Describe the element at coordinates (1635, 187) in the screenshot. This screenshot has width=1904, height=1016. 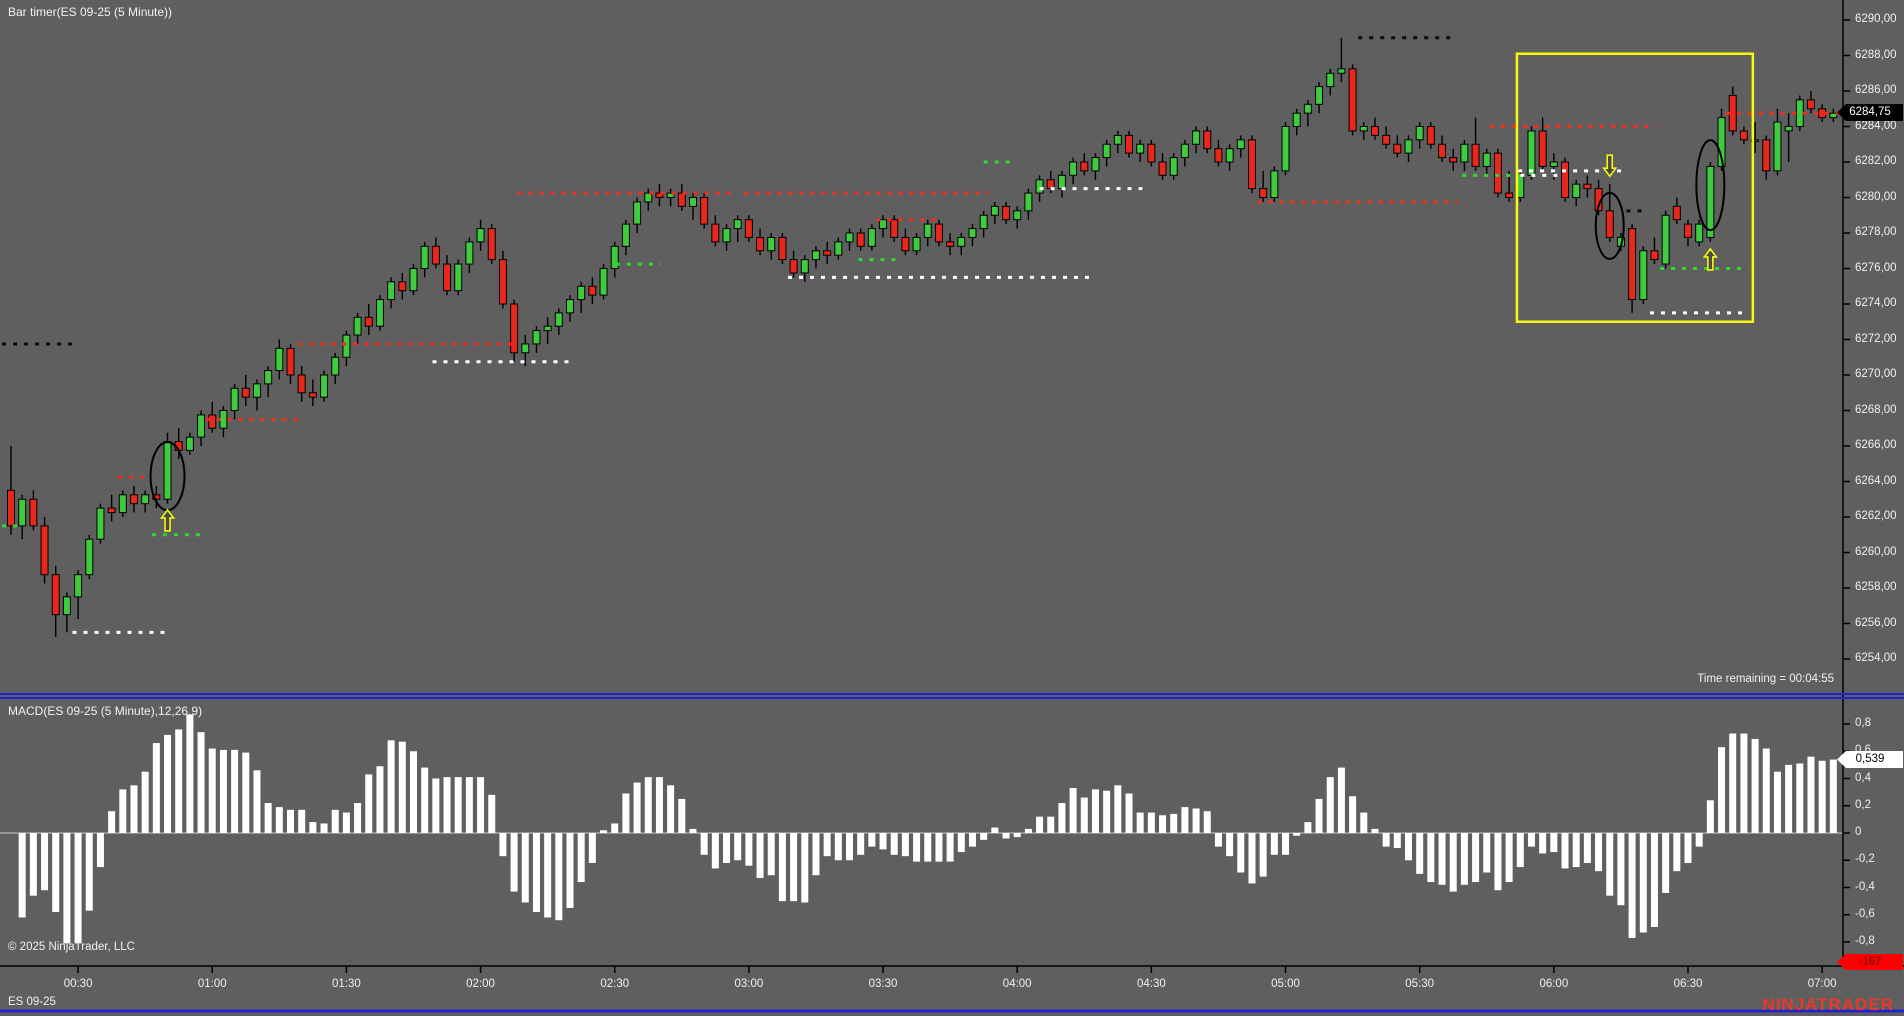
I see `yellow-rectangle-annotation` at that location.